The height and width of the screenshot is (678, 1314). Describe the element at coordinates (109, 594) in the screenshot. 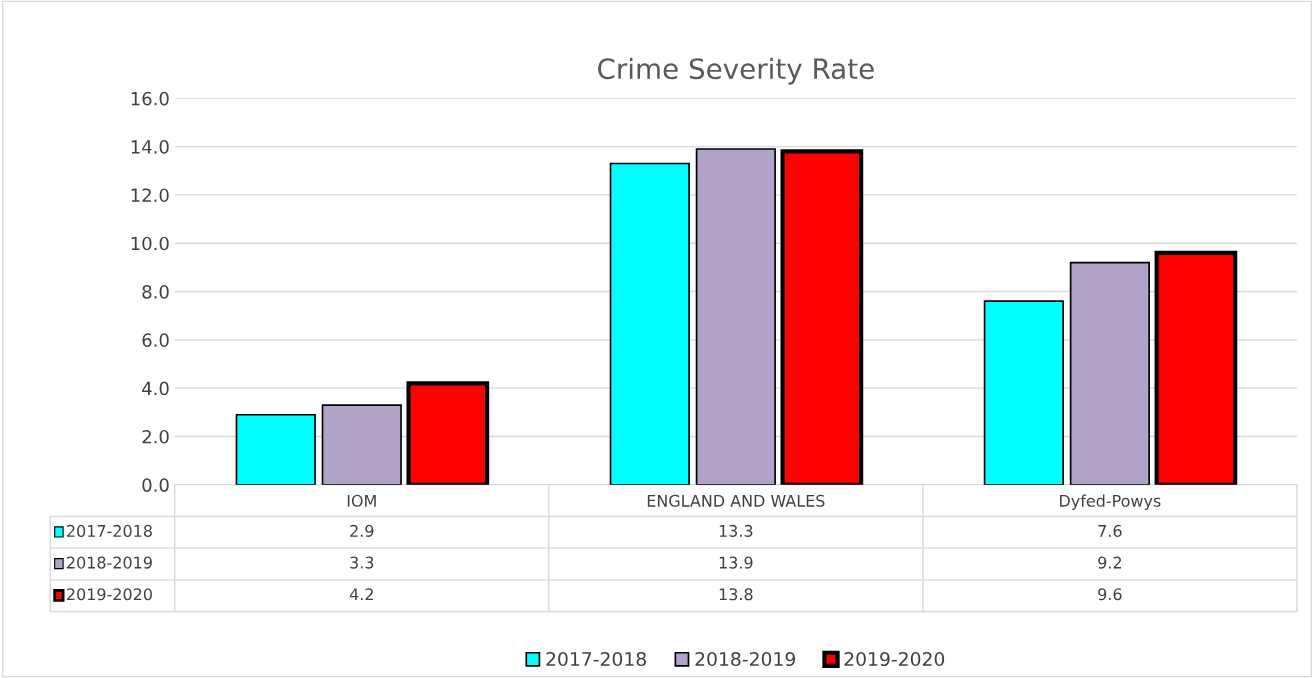

I see `text: 2019-2020` at that location.